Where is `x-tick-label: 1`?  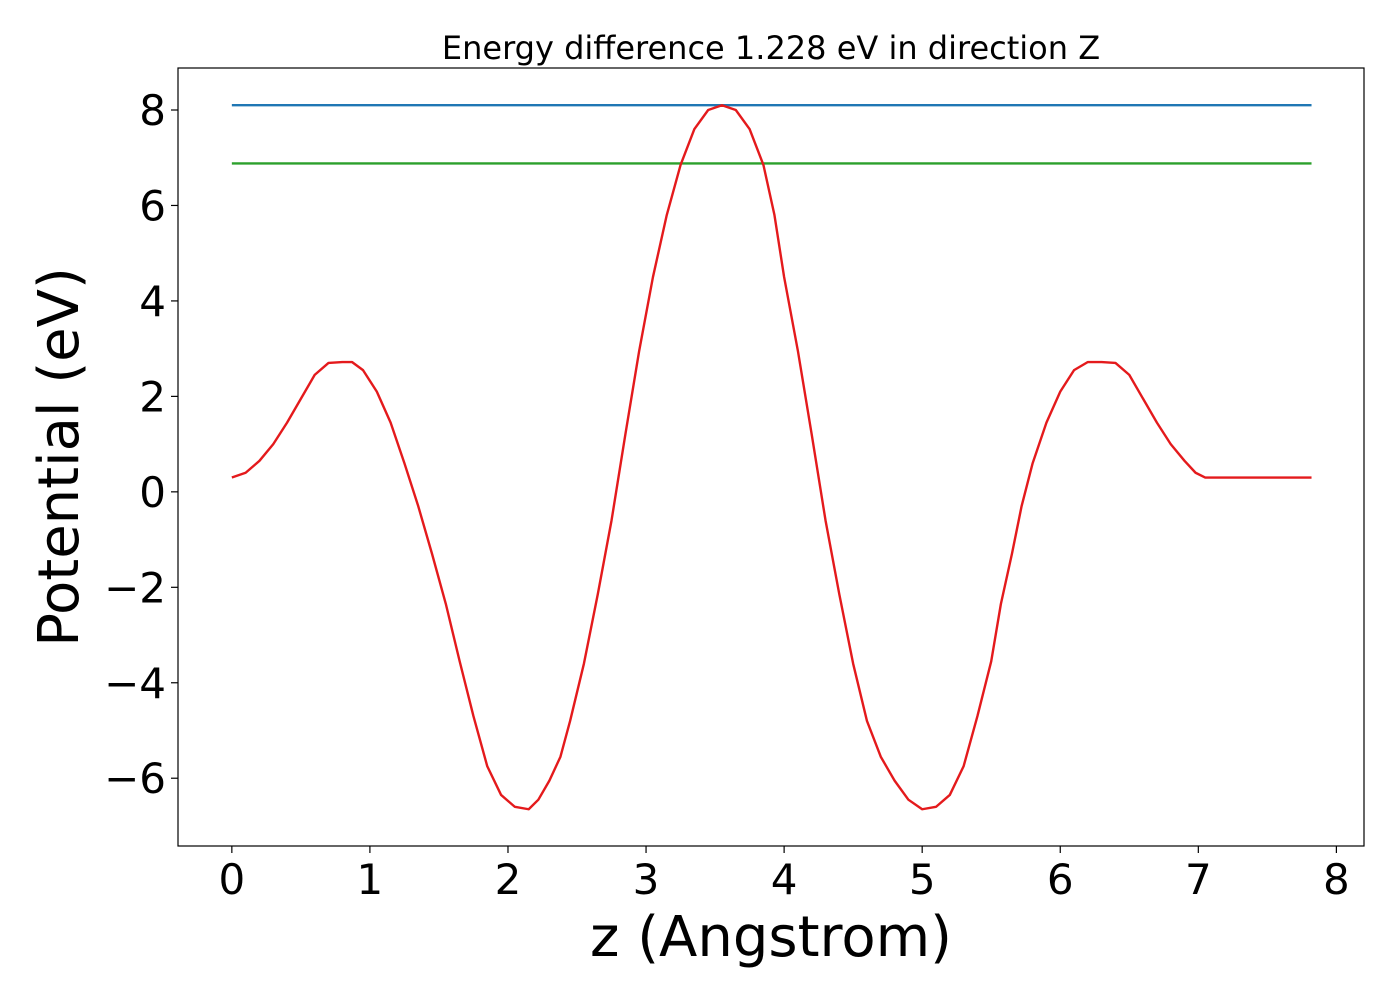
x-tick-label: 1 is located at coordinates (370, 879).